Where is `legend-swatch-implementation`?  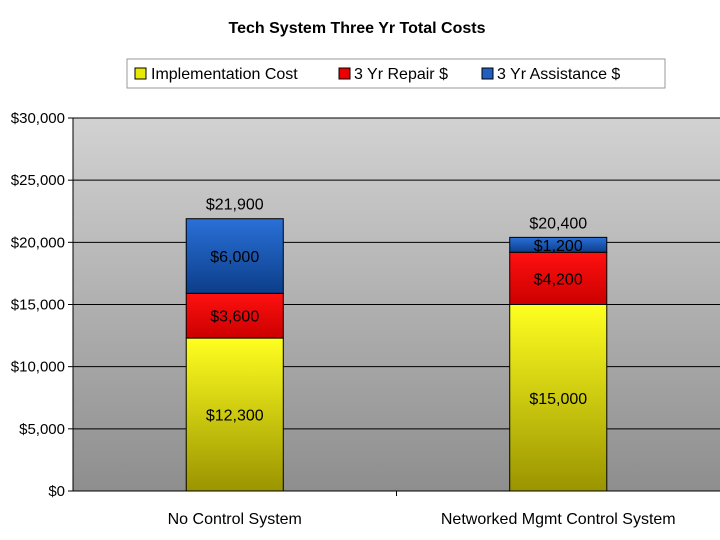 legend-swatch-implementation is located at coordinates (140, 73).